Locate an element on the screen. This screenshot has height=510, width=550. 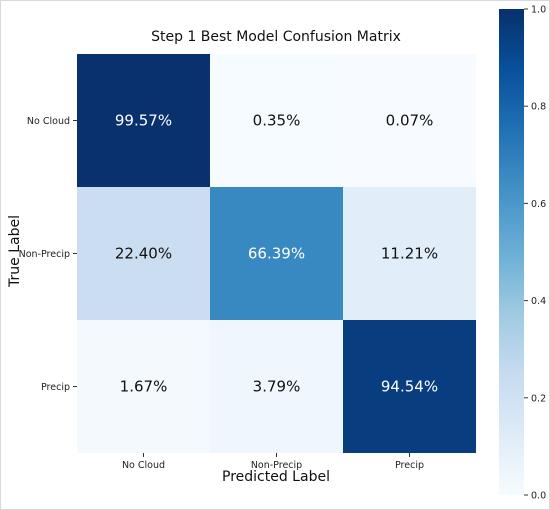
x-tick-label: No Cloud is located at coordinates (143, 465).